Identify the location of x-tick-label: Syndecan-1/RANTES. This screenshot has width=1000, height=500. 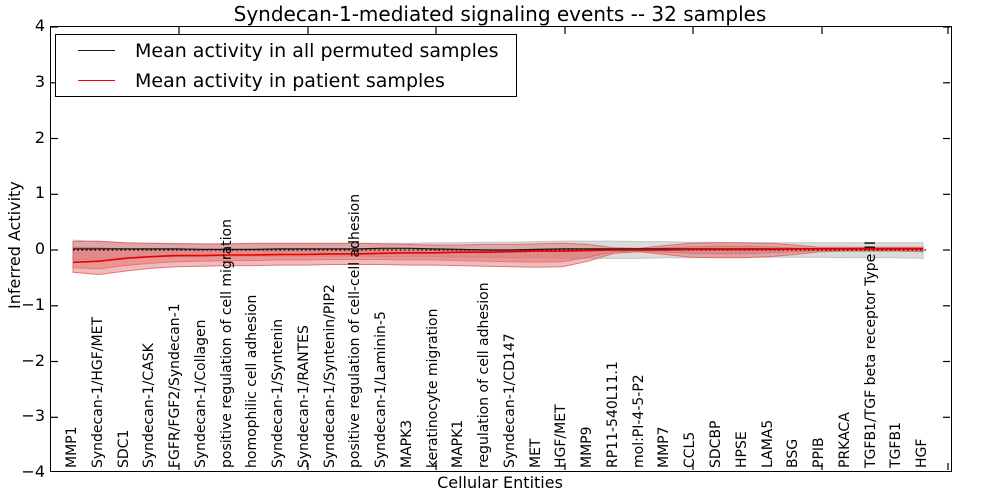
(303, 396).